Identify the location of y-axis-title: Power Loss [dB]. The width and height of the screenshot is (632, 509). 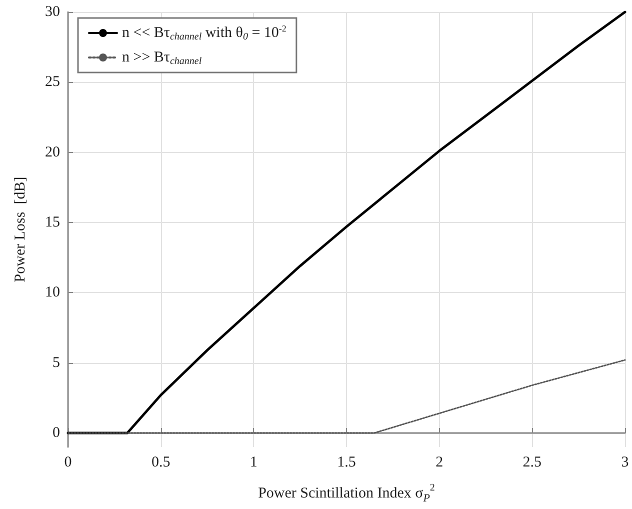
(20, 229).